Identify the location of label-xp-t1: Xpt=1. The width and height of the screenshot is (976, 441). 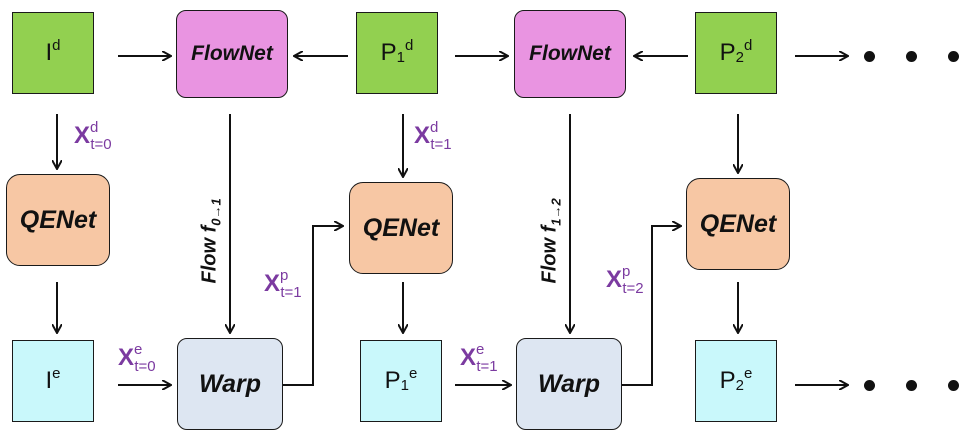
(283, 284).